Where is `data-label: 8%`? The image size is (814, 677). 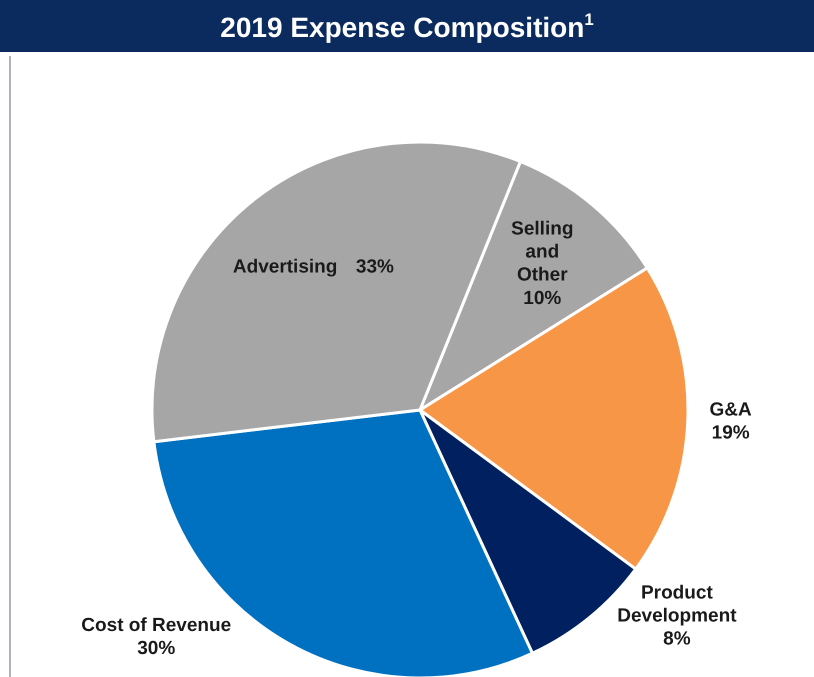 data-label: 8% is located at coordinates (677, 639).